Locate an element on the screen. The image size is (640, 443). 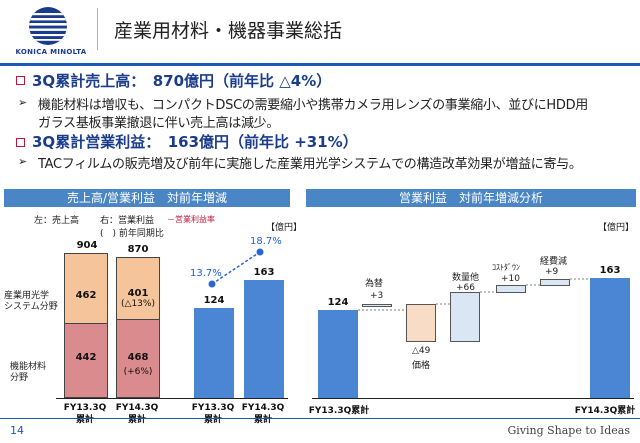
sales-bar-fy13-optical: 462 is located at coordinates (86, 288).